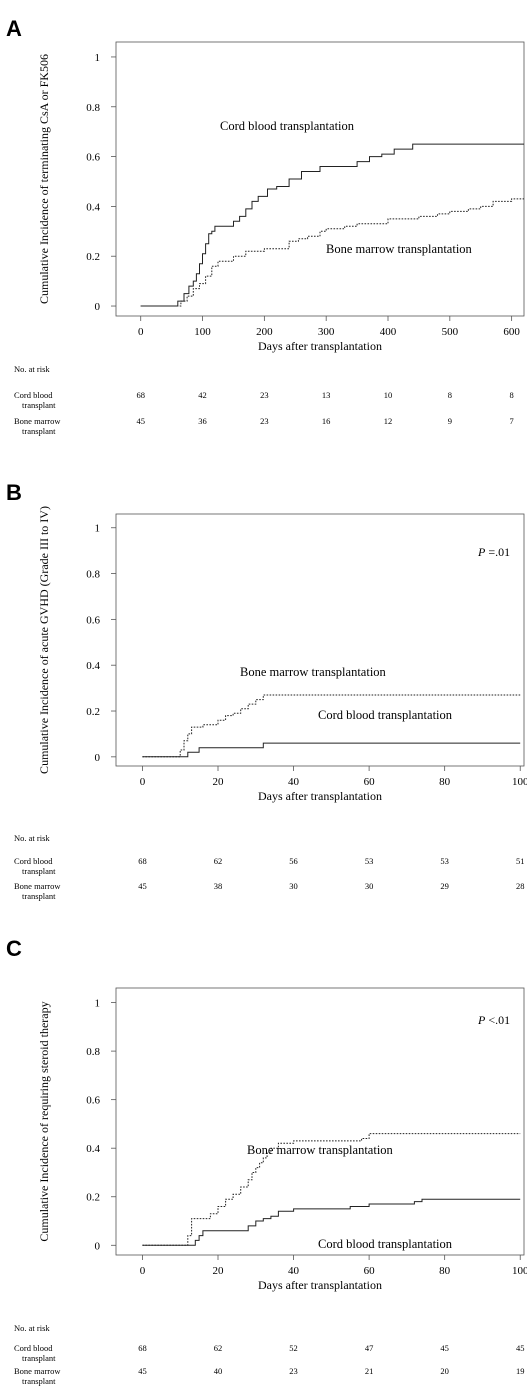  Describe the element at coordinates (326, 421) in the screenshot. I see `risk-value: 16` at that location.